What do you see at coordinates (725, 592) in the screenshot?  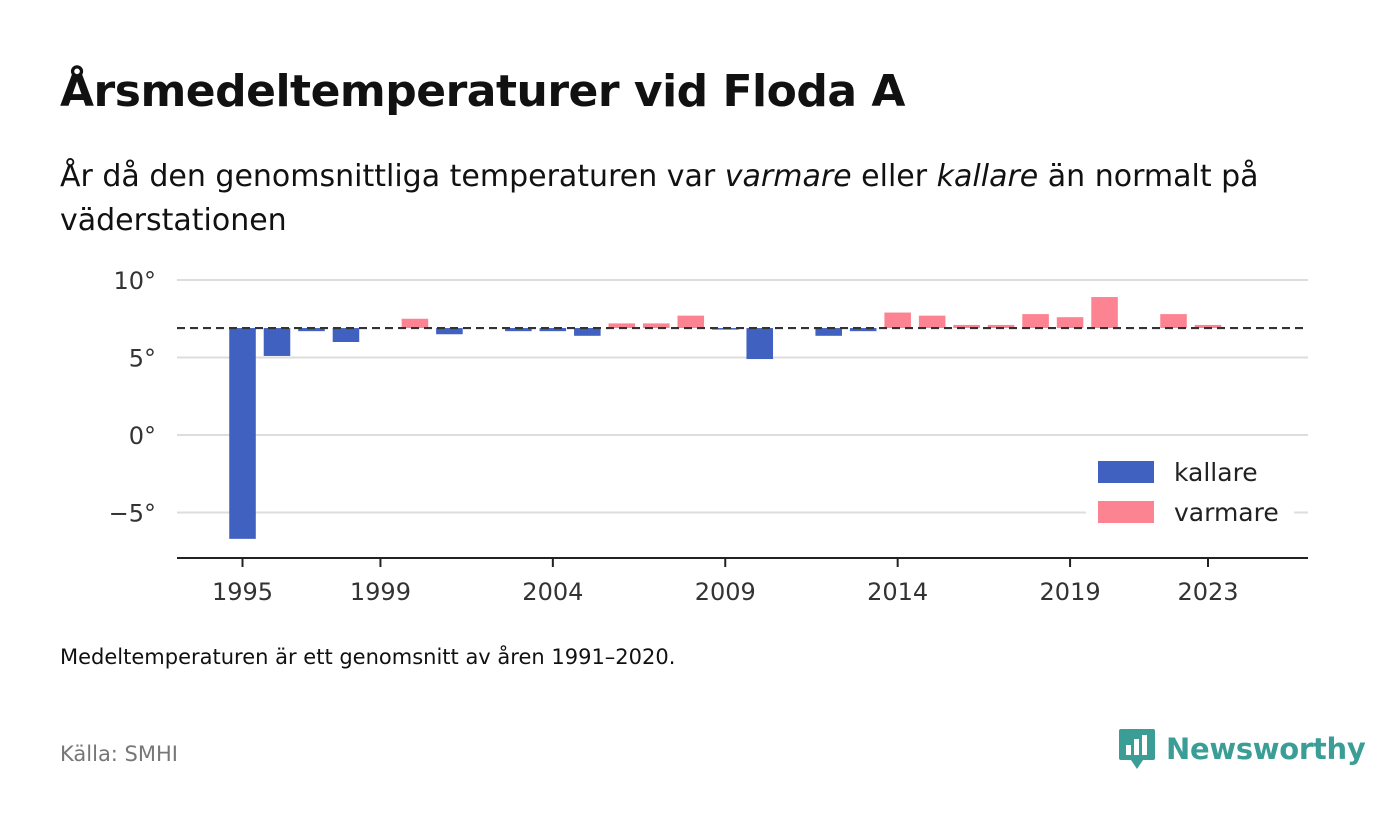 I see `x-tick-label: 2009` at bounding box center [725, 592].